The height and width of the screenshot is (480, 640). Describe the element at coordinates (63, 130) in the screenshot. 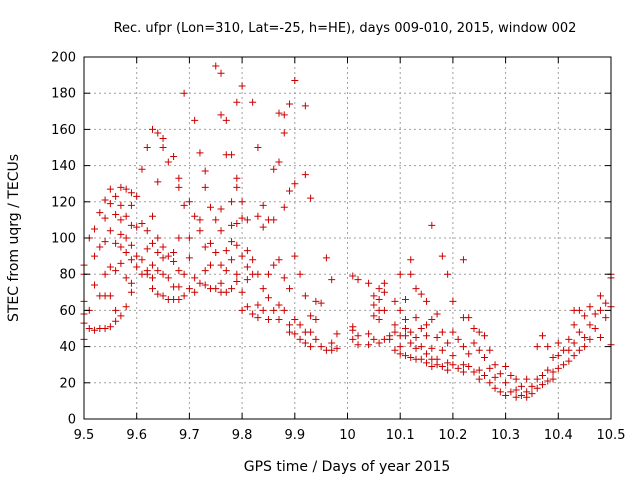

I see `y-tick-label: 160` at that location.